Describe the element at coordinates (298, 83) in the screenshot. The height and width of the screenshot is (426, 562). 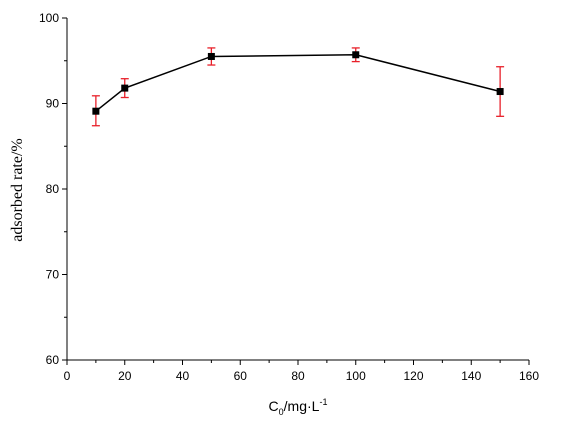
I see `series-line` at that location.